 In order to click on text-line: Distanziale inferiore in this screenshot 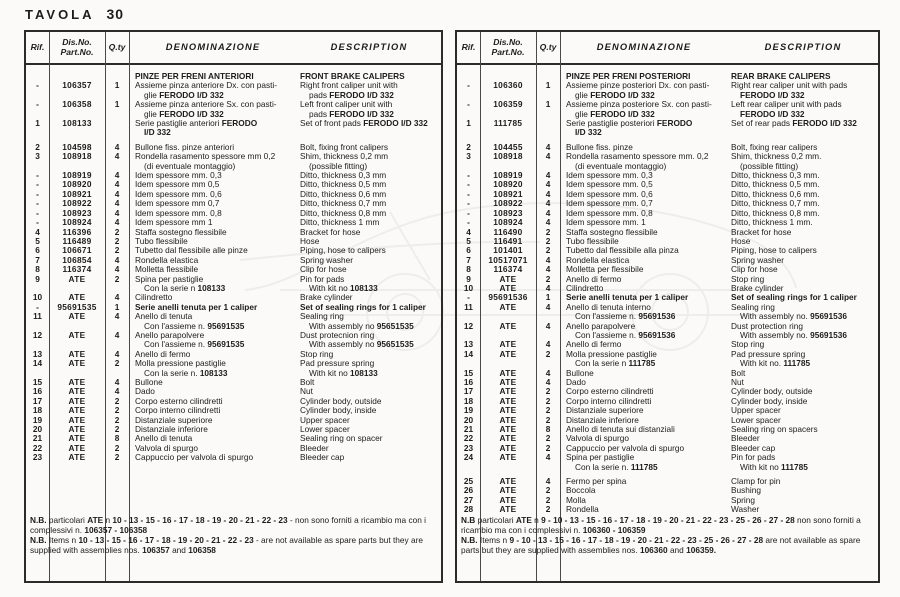, I will do `click(171, 429)`.